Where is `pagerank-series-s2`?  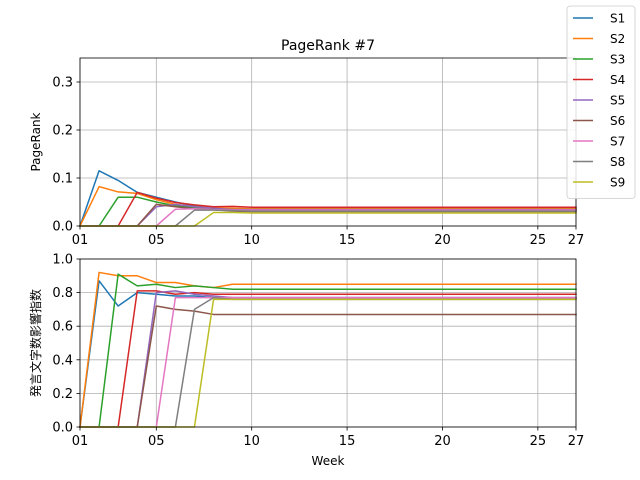 pagerank-series-s2 is located at coordinates (327, 206).